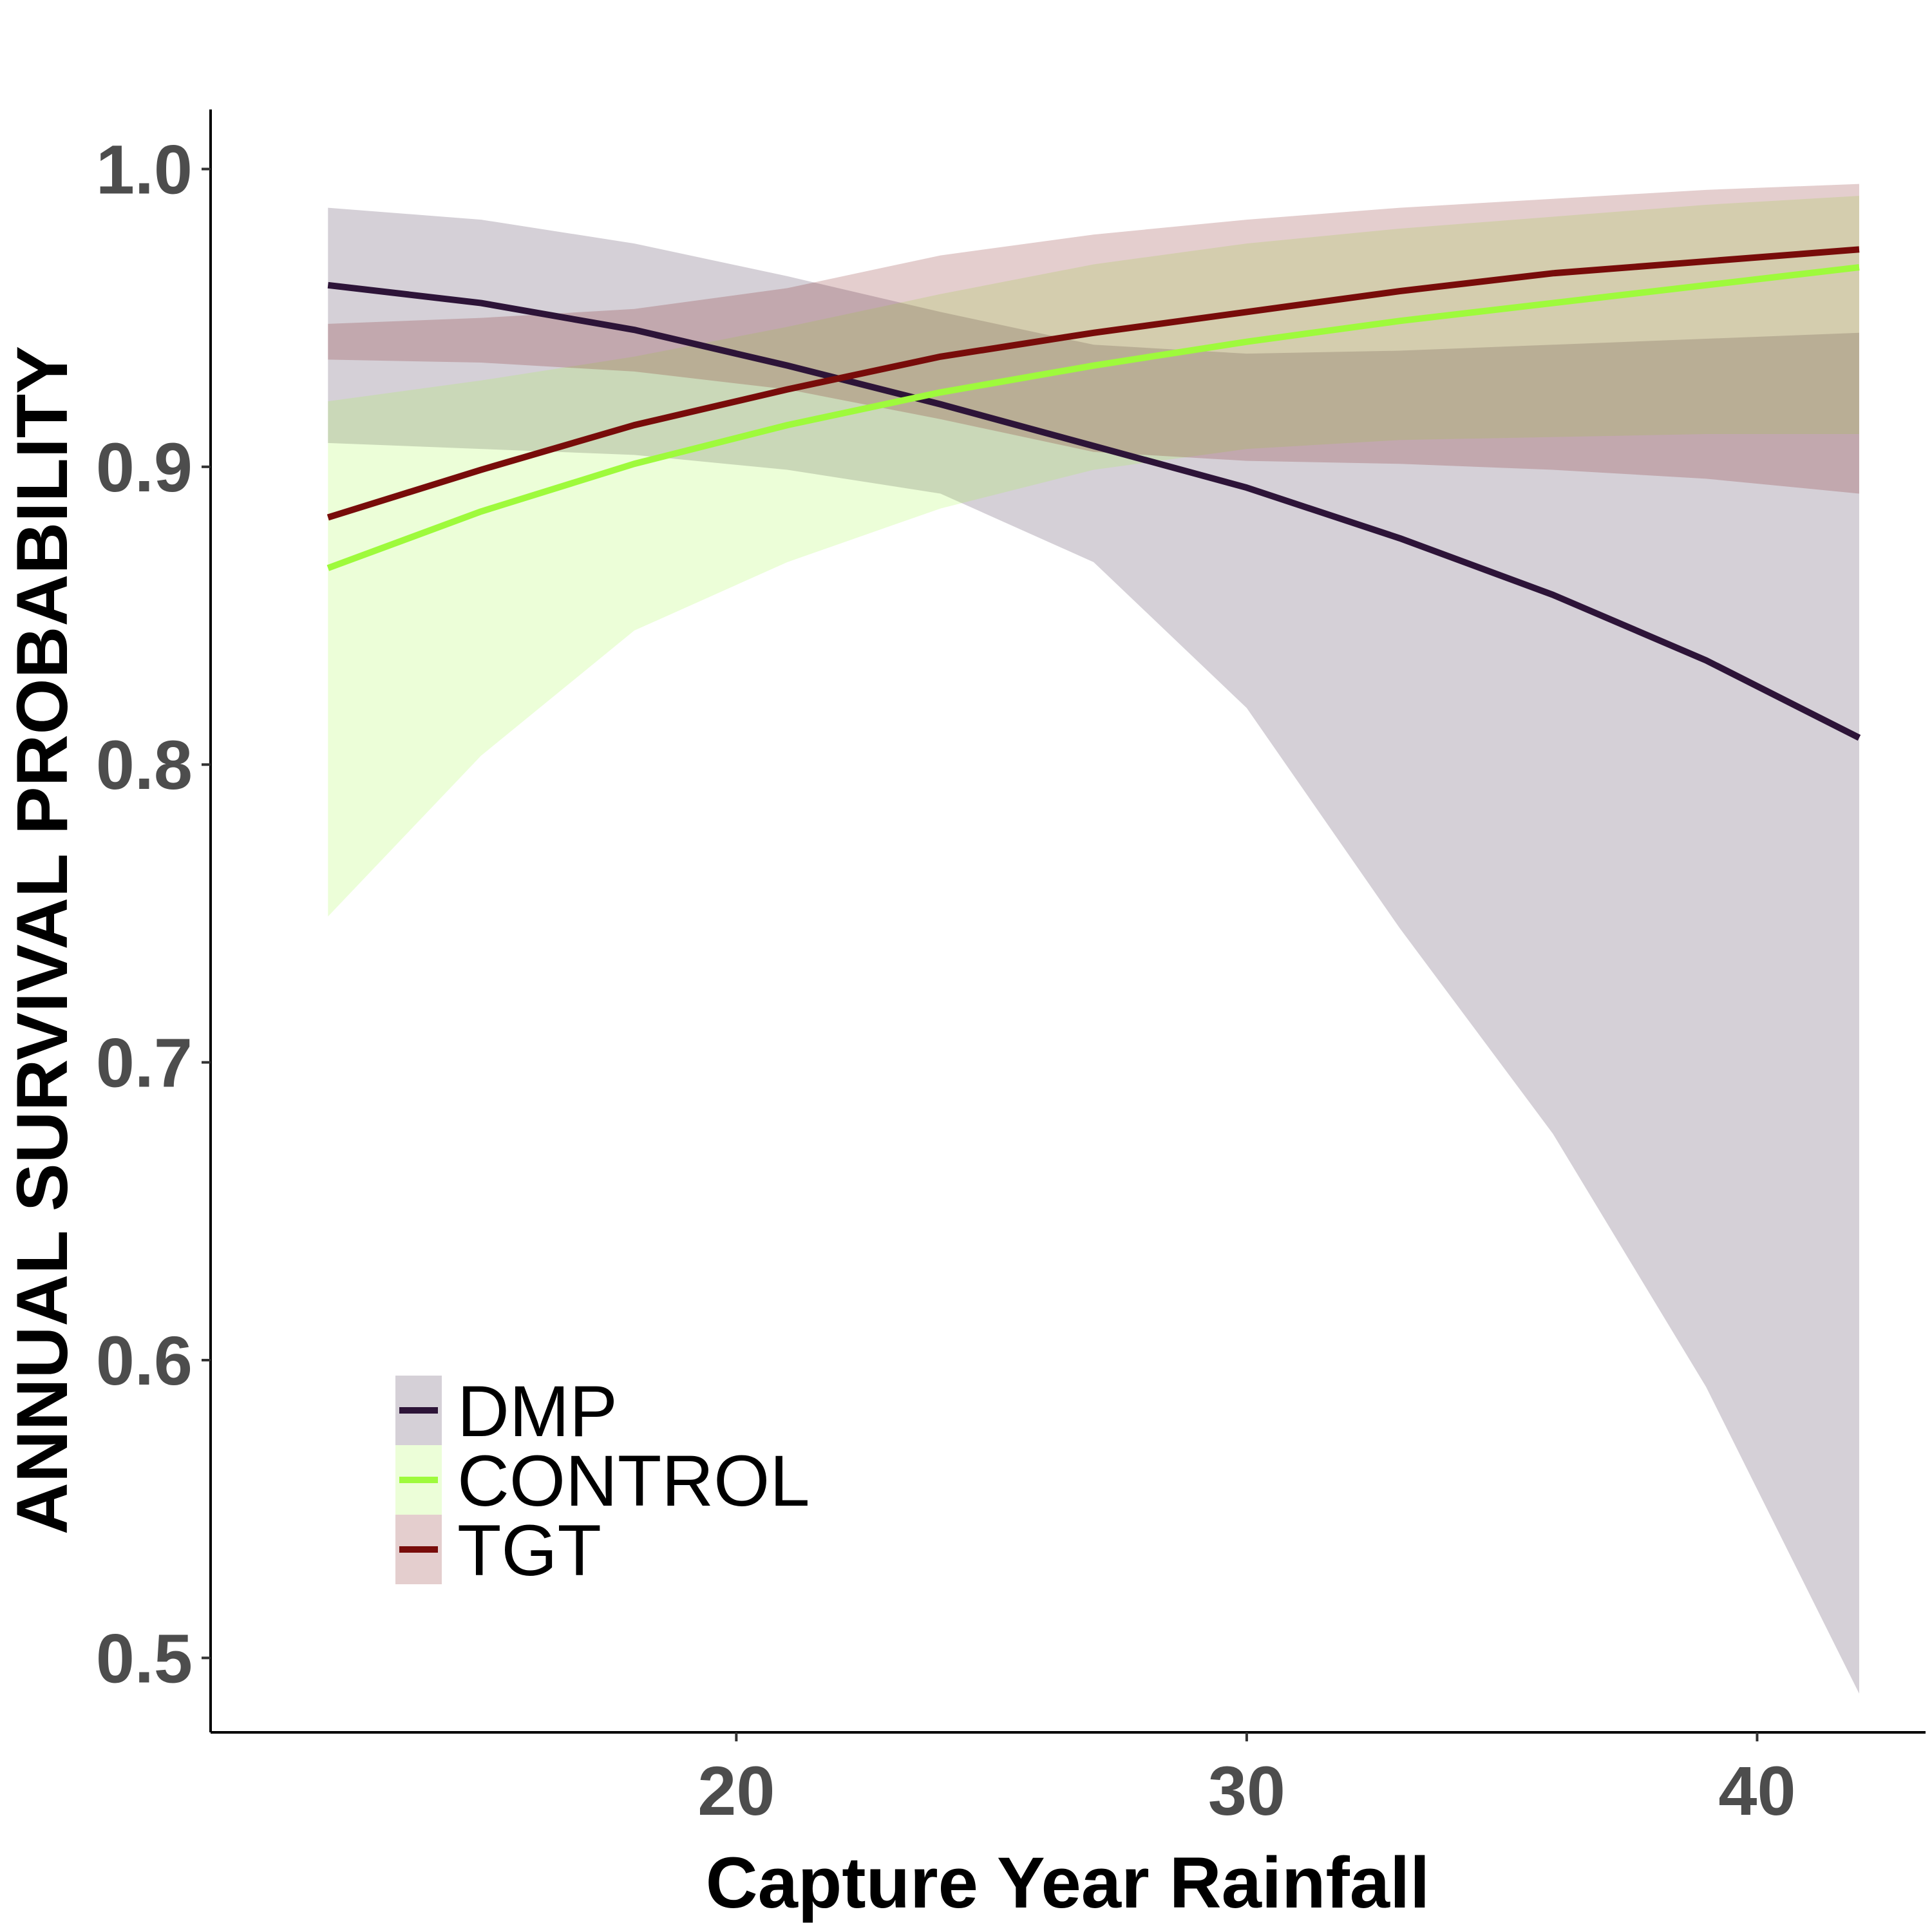 Image resolution: width=1932 pixels, height=1932 pixels. I want to click on legend-item-control: CONTROL, so click(603, 1481).